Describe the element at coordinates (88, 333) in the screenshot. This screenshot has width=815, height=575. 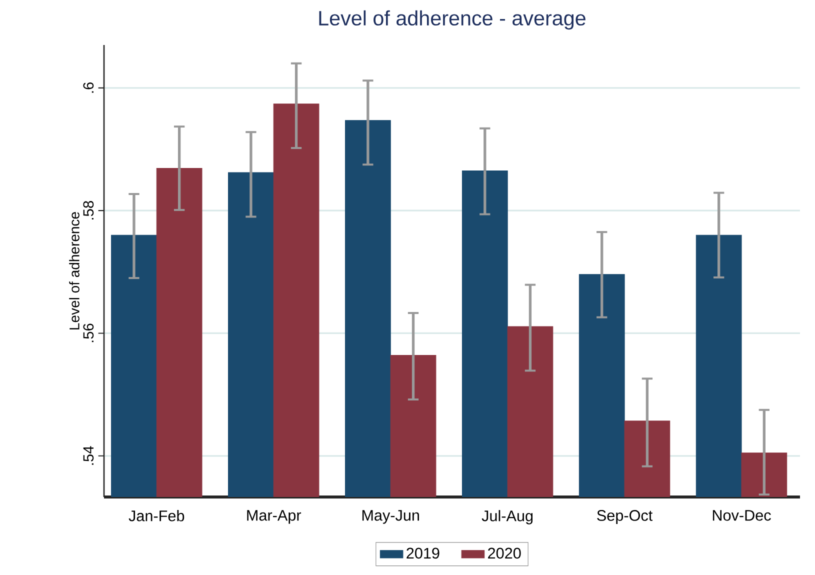
I see `y-tick-label: .56` at that location.